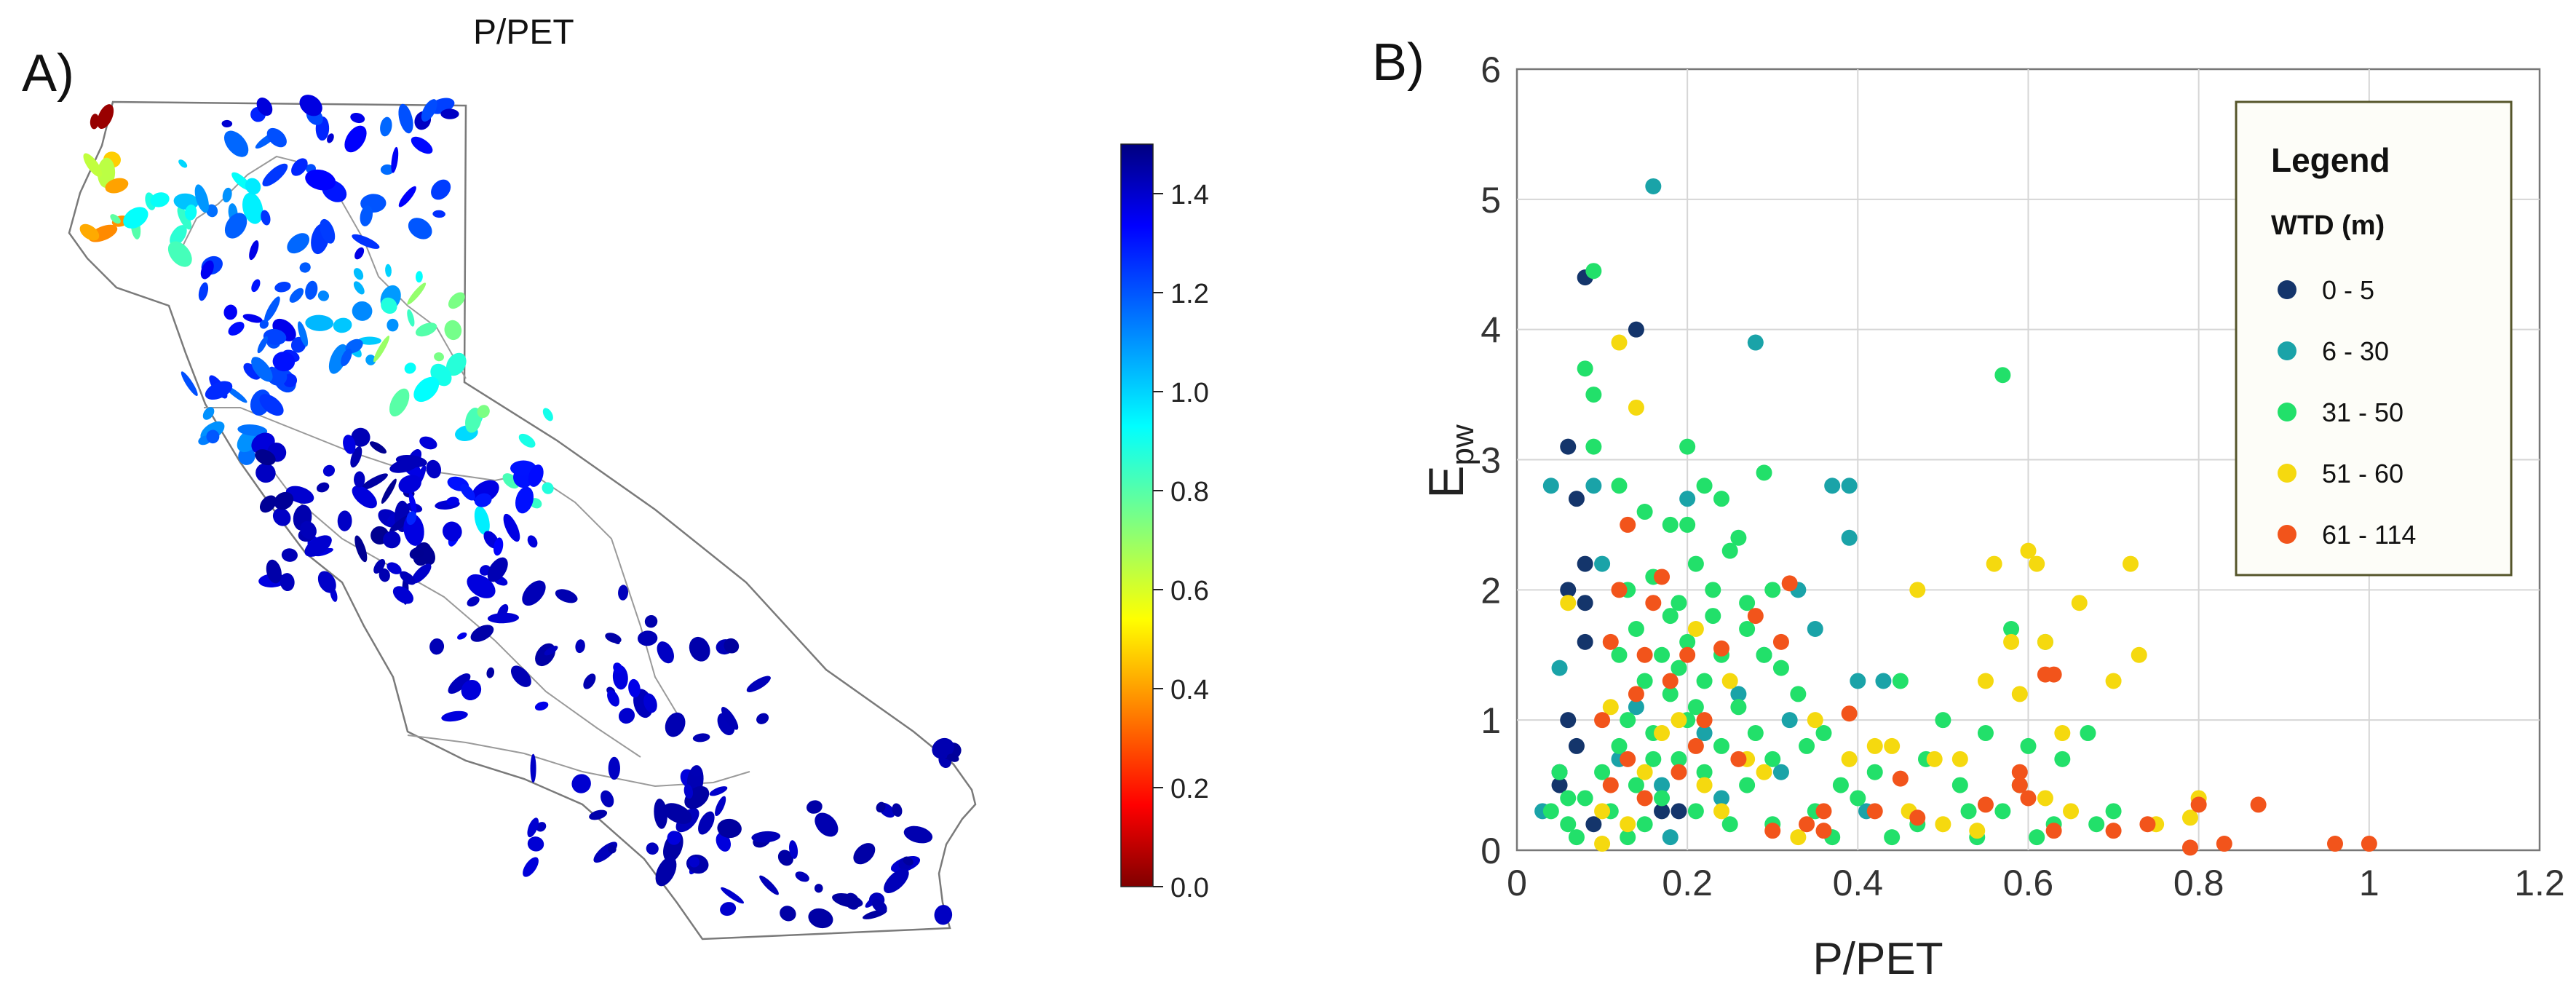 The width and height of the screenshot is (2576, 990). I want to click on x-tick-label: 0.8, so click(2198, 883).